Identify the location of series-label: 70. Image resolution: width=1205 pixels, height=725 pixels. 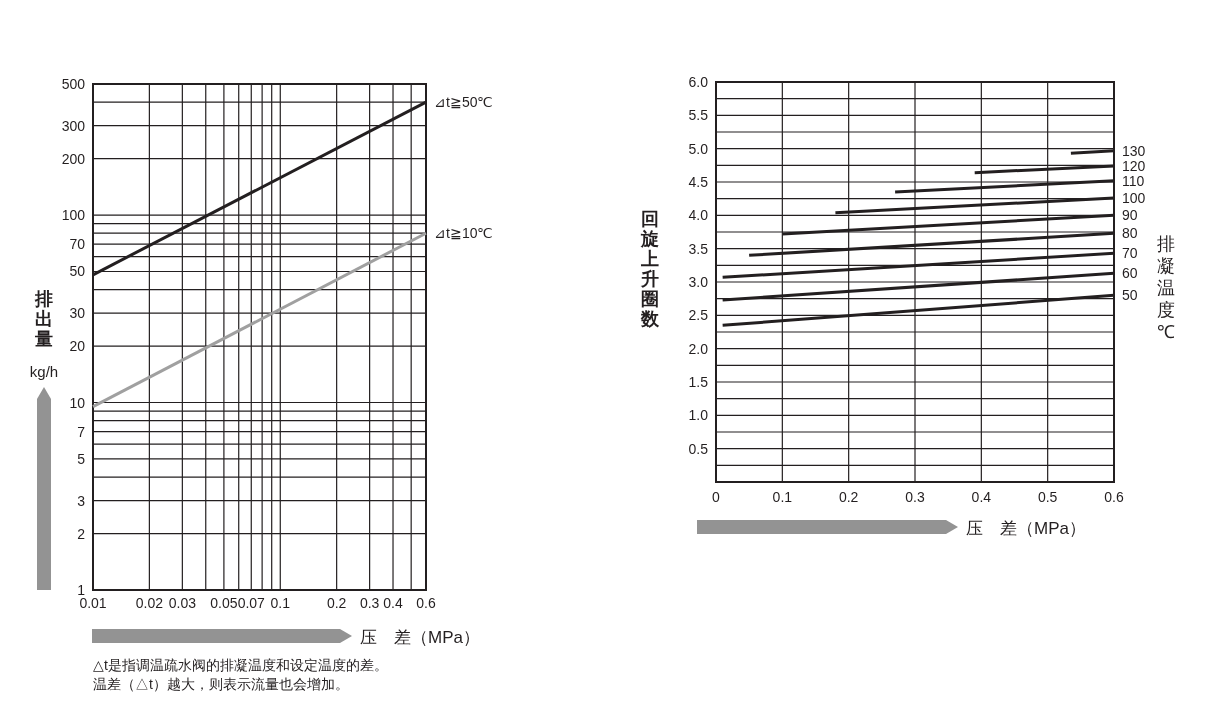
(1130, 253).